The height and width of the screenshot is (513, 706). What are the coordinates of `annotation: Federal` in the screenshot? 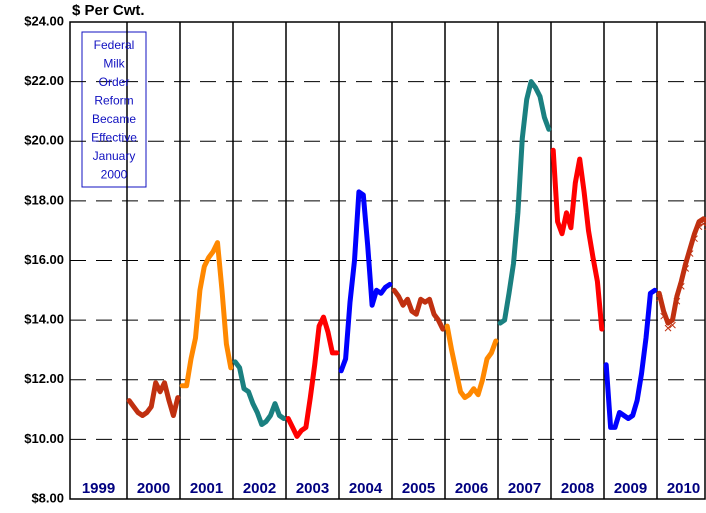 It's located at (114, 45).